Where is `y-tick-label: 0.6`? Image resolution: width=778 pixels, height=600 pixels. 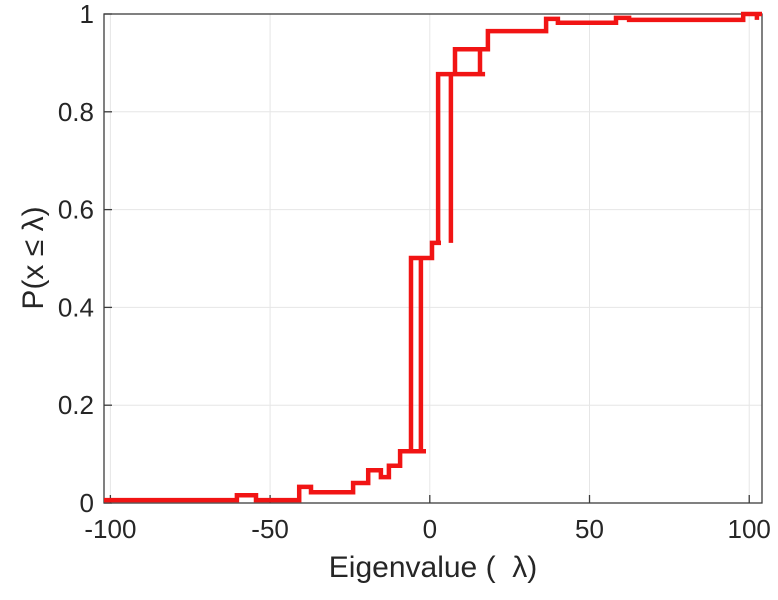
y-tick-label: 0.6 is located at coordinates (76, 210).